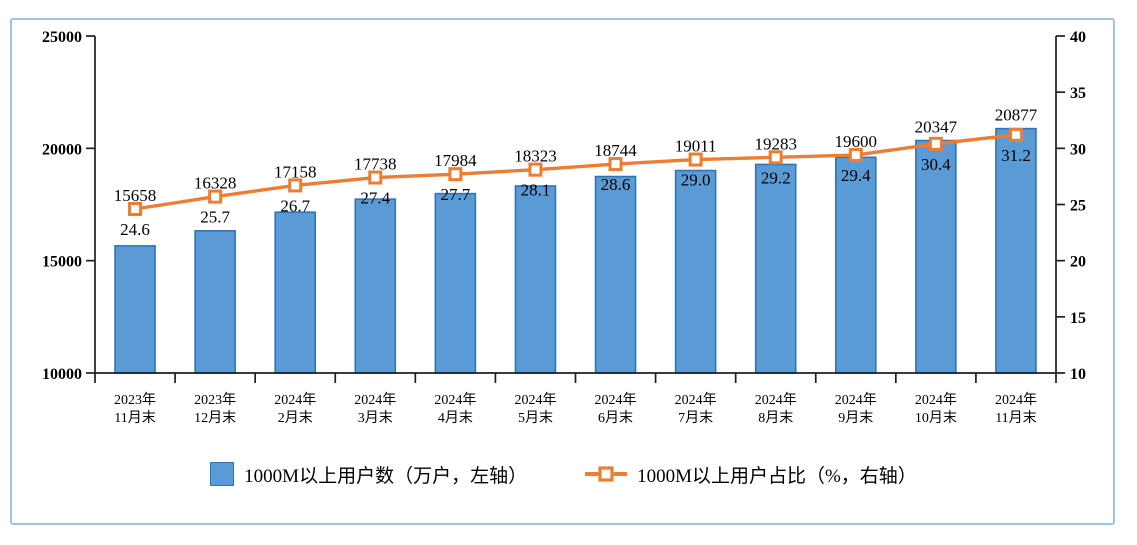  What do you see at coordinates (535, 418) in the screenshot?
I see `x-axis-label-line2: 5月末` at bounding box center [535, 418].